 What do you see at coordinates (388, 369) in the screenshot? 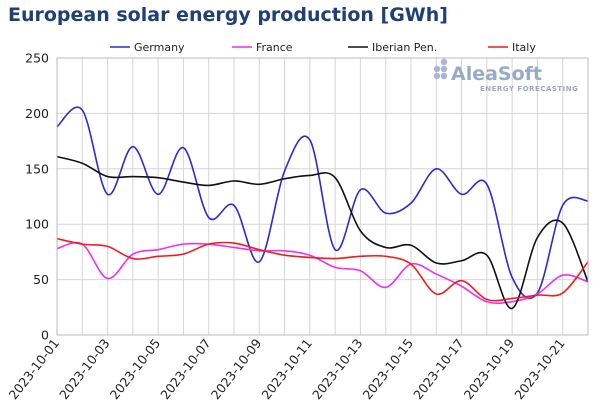
I see `x-tick-label: 2023-10-15` at bounding box center [388, 369].